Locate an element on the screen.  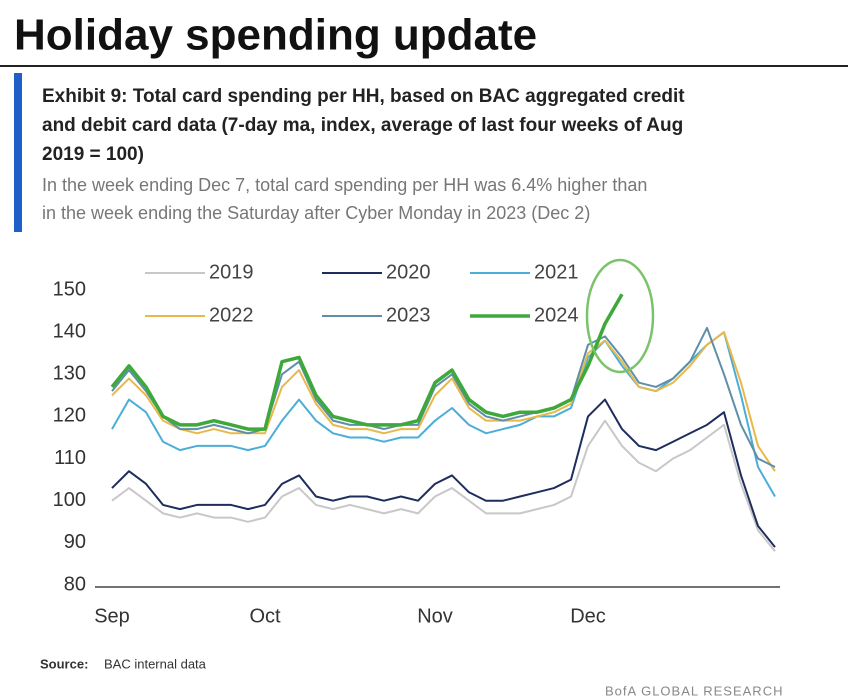
legend-label: 2024 is located at coordinates (556, 315).